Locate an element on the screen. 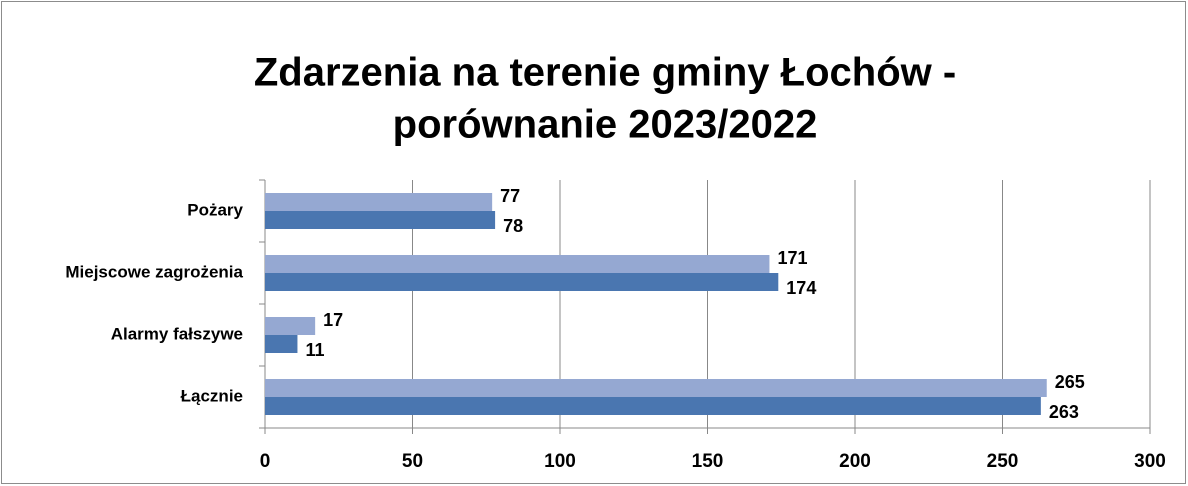 The height and width of the screenshot is (486, 1188). chart-title: porównanie 2023/2022 is located at coordinates (605, 125).